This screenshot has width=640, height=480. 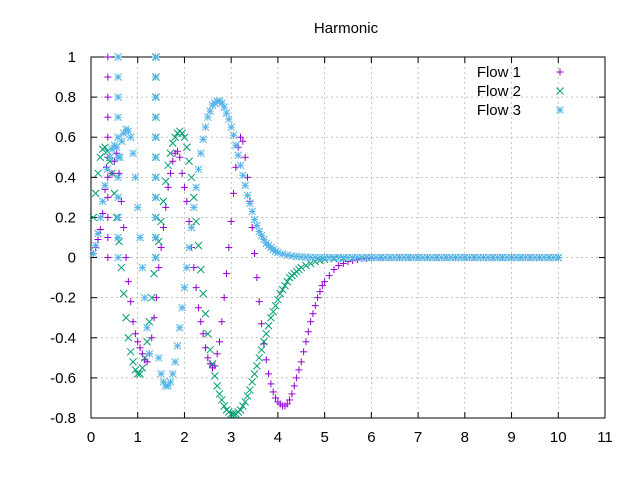 I want to click on x-tick-label: 5, so click(x=324, y=437).